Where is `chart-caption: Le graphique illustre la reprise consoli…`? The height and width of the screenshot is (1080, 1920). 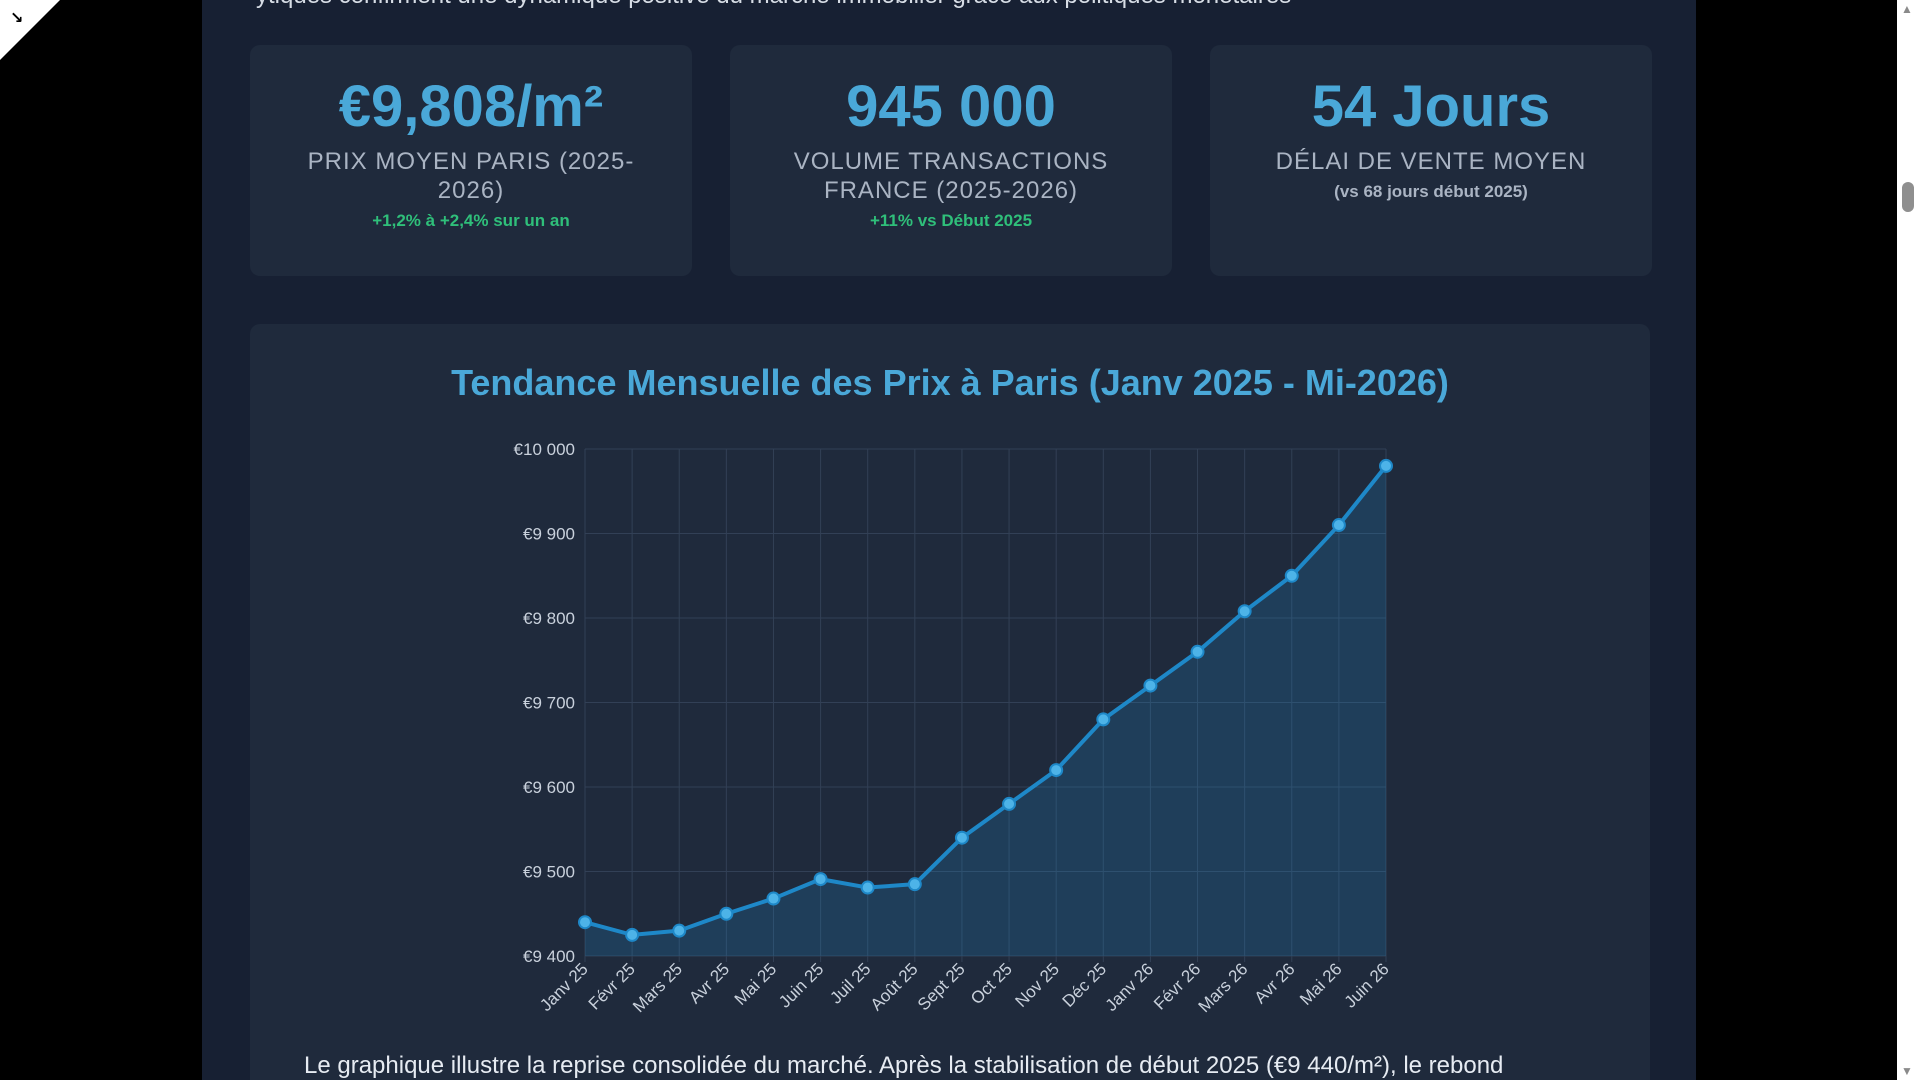 chart-caption: Le graphique illustre la reprise consoli… is located at coordinates (904, 1065).